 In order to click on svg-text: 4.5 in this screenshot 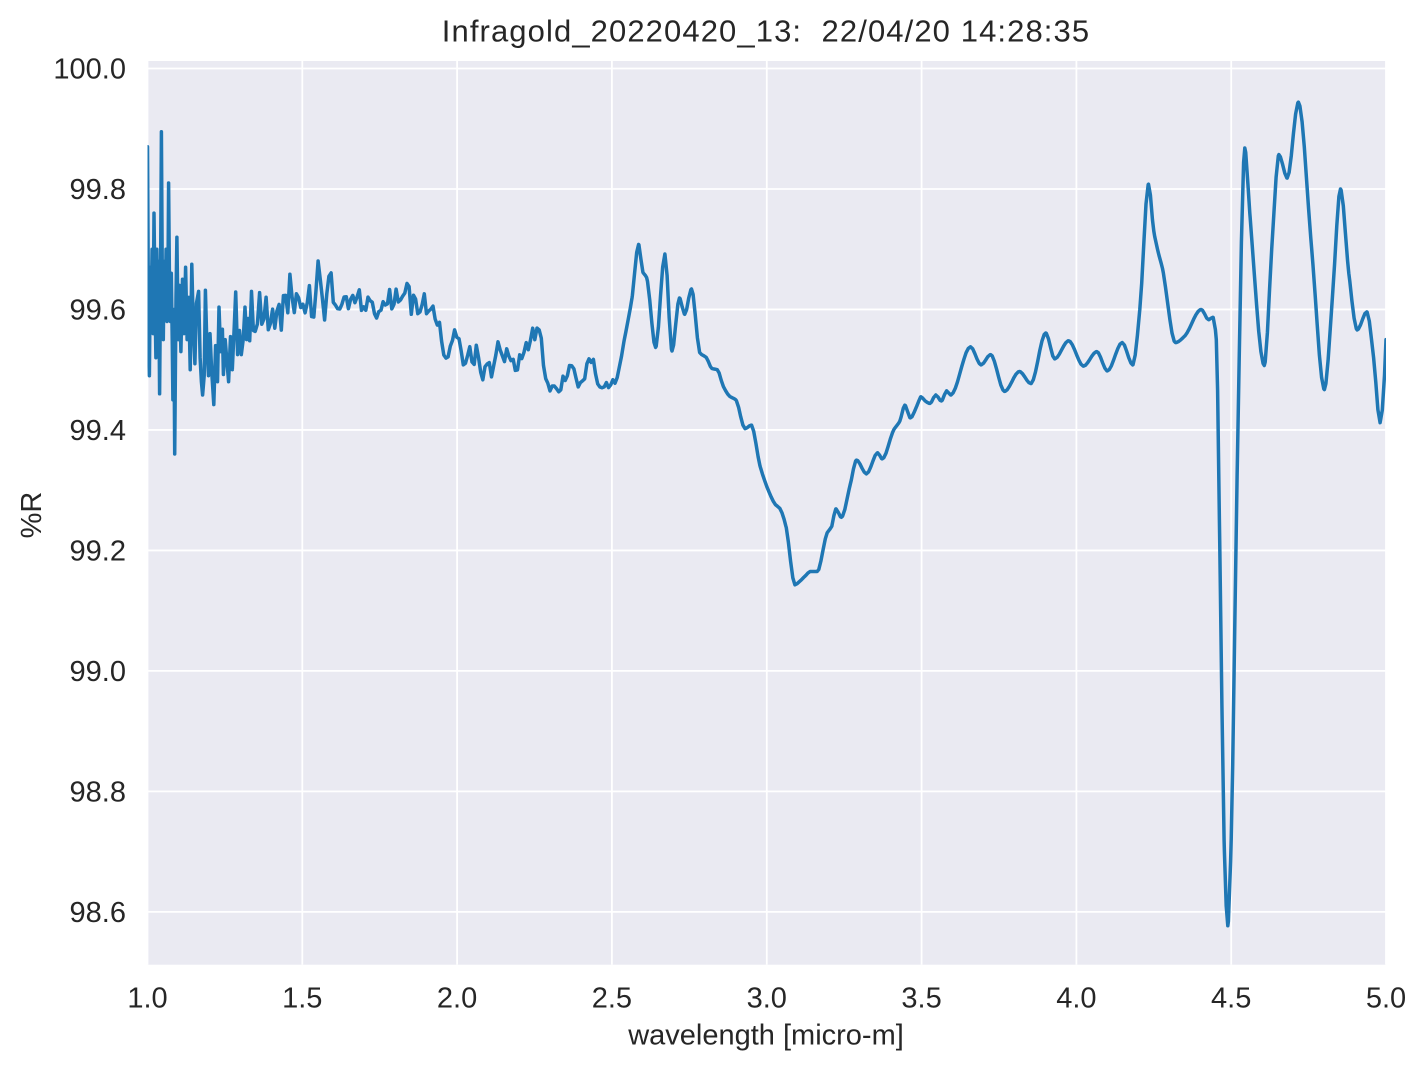, I will do `click(1231, 999)`.